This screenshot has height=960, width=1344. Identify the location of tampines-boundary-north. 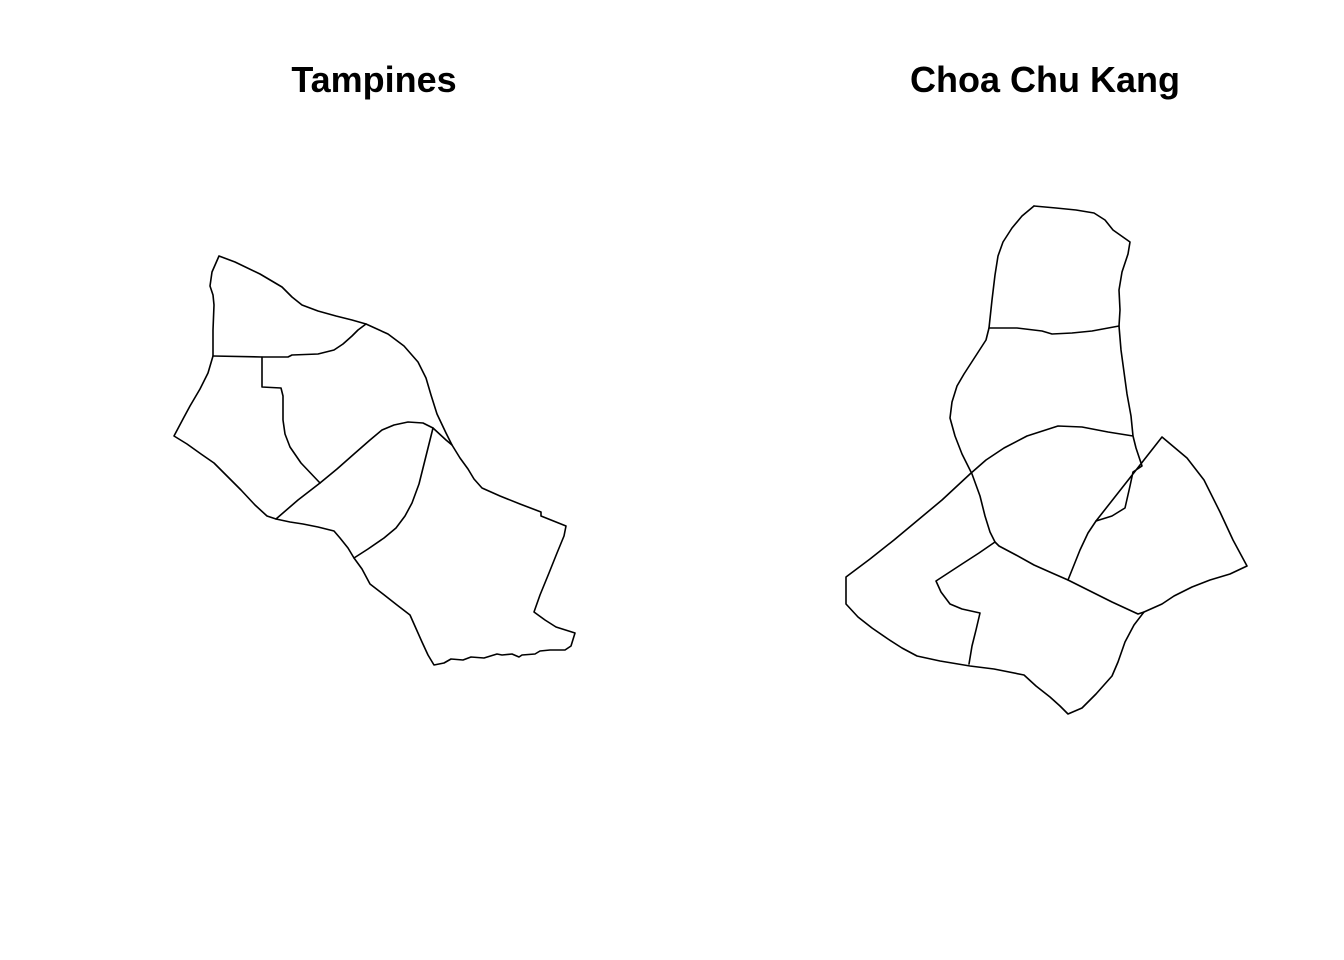
(289, 340).